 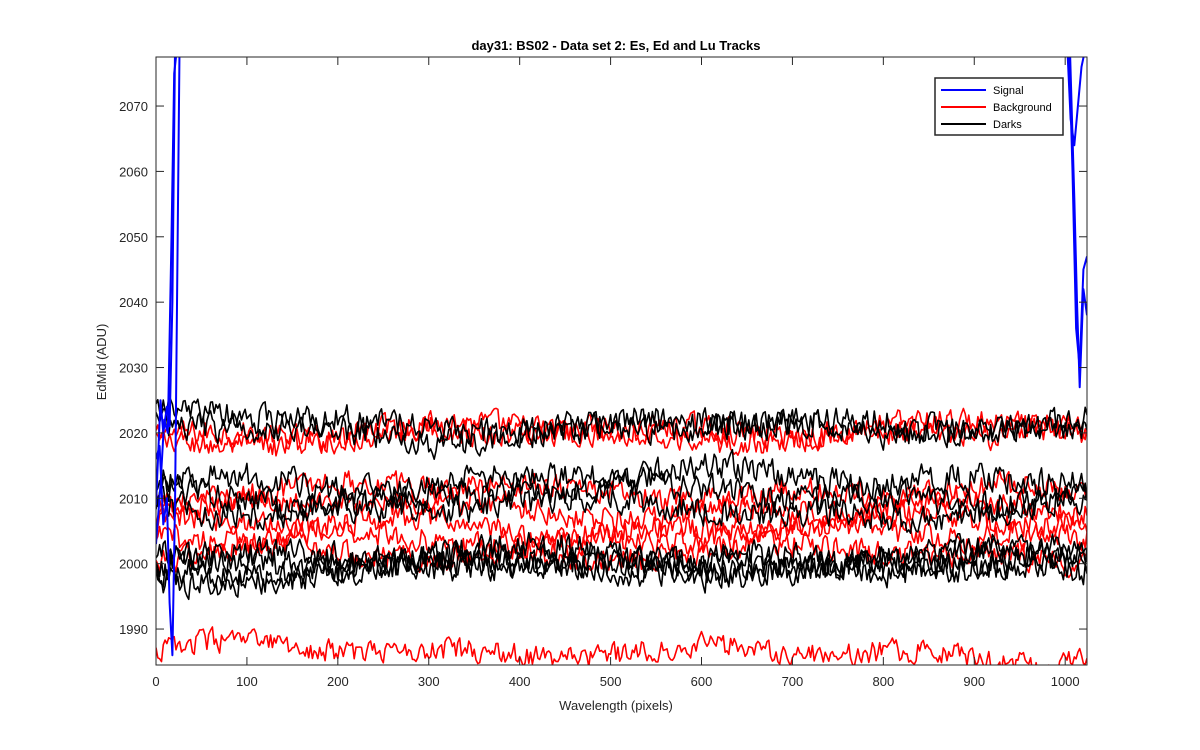 What do you see at coordinates (133, 564) in the screenshot?
I see `y-tick-label: 2000` at bounding box center [133, 564].